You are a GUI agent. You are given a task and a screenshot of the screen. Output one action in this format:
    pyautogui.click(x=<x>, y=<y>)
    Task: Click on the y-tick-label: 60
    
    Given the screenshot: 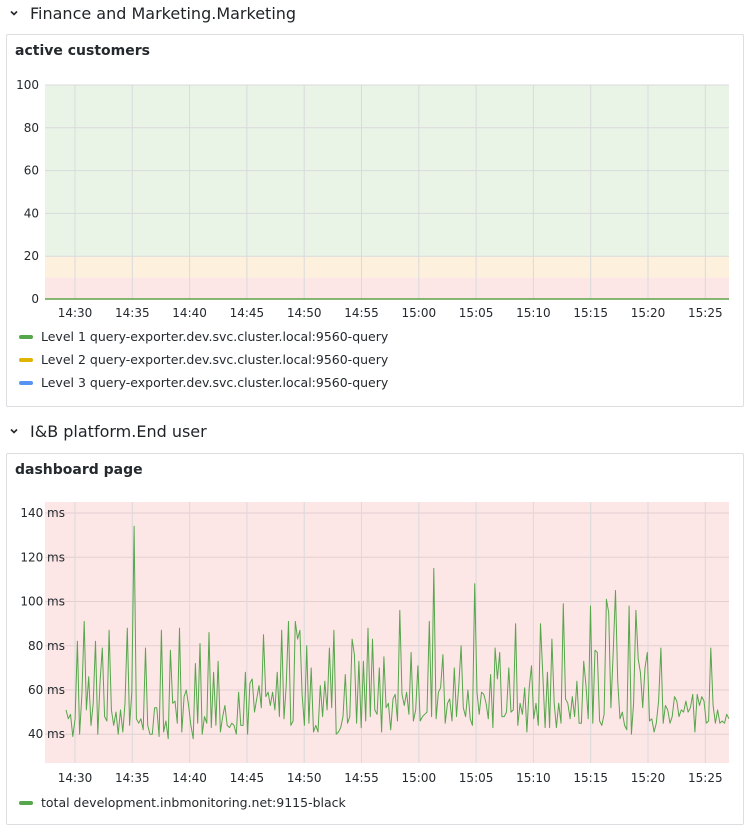 What is the action you would take?
    pyautogui.click(x=31, y=171)
    